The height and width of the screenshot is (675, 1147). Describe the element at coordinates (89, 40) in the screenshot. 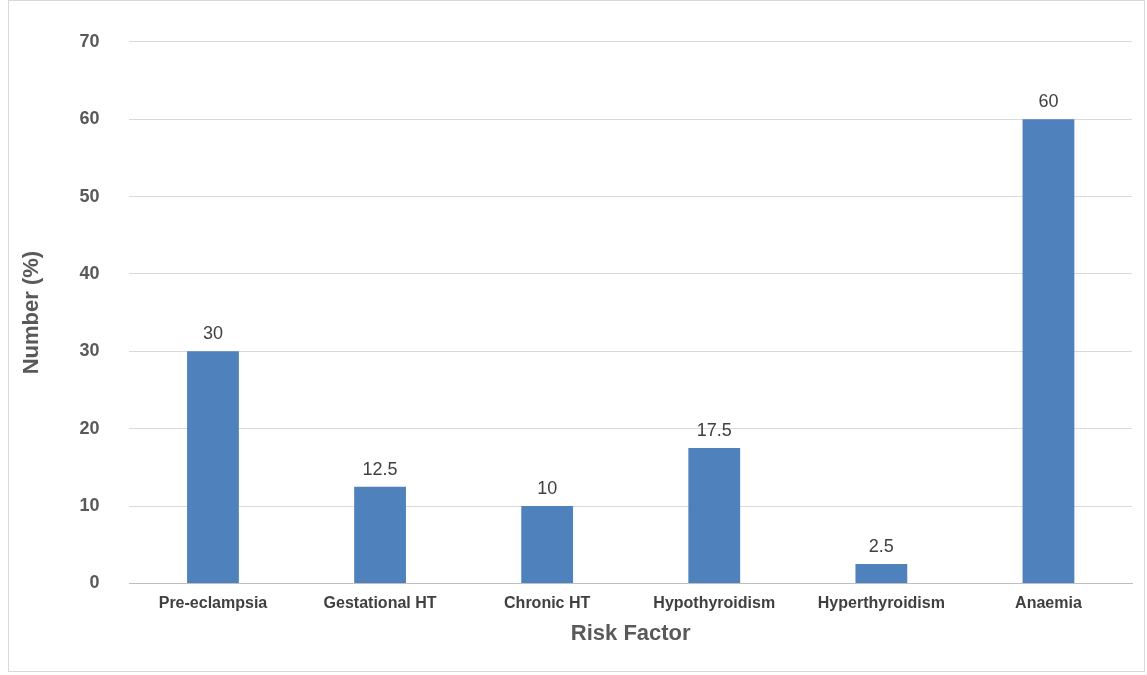

I see `y-tick-label: 70` at that location.